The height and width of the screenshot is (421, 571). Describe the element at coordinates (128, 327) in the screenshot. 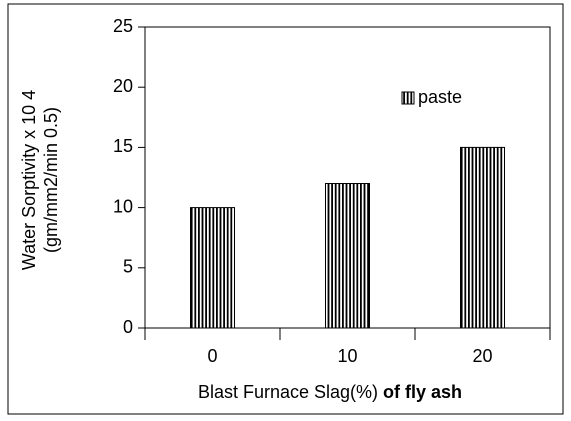

I see `y-tick-label: 0` at that location.